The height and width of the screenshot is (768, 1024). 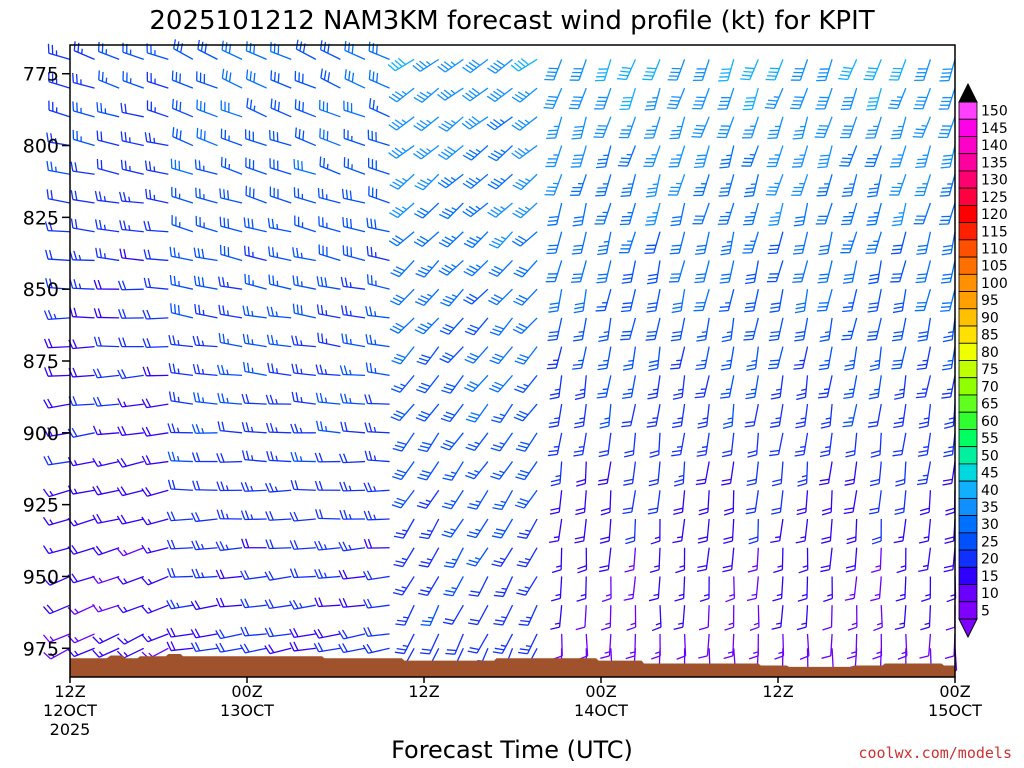 What do you see at coordinates (990, 387) in the screenshot?
I see `colorbar-label: 70` at bounding box center [990, 387].